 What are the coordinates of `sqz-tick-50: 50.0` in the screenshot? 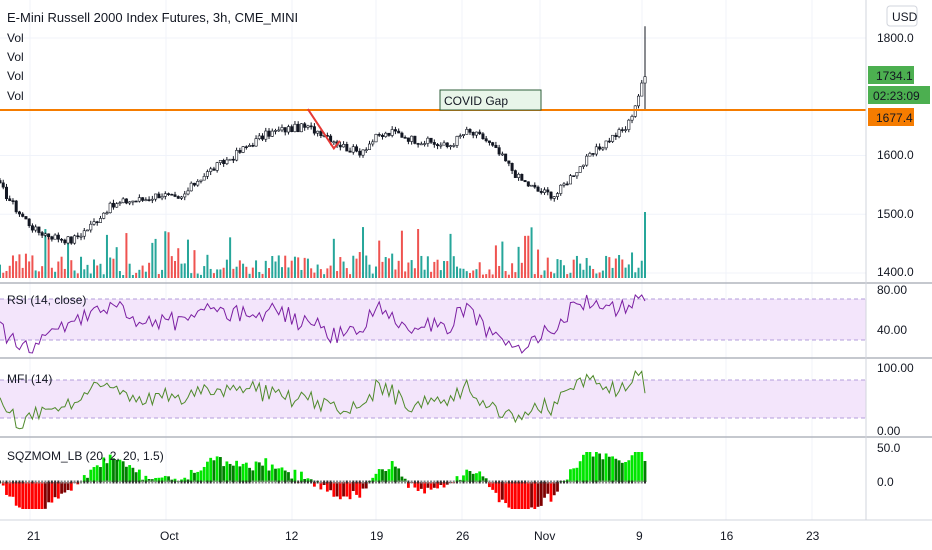 It's located at (889, 448).